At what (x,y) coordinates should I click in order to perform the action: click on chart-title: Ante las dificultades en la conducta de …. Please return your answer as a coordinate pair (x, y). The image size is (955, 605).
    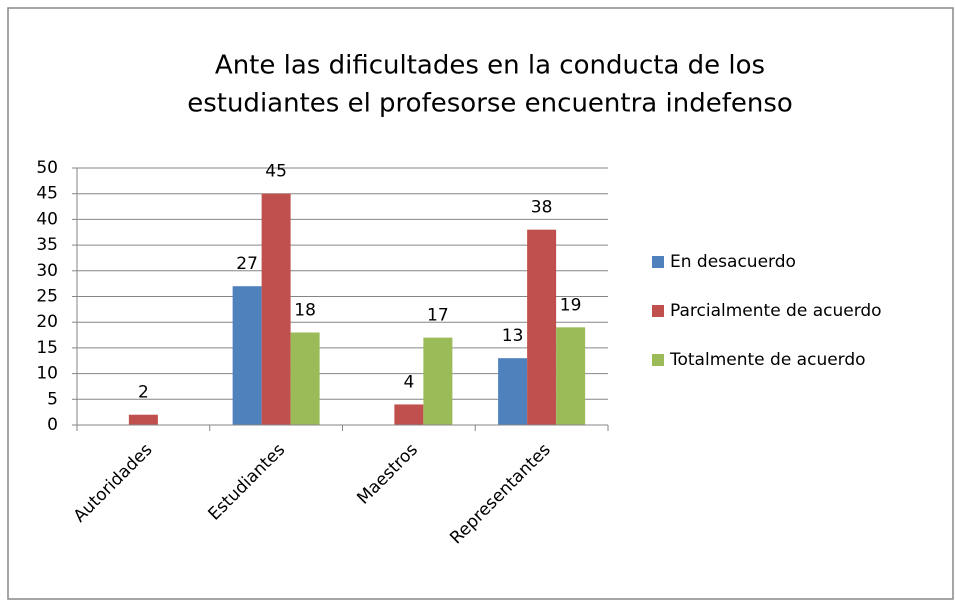
    Looking at the image, I should click on (490, 66).